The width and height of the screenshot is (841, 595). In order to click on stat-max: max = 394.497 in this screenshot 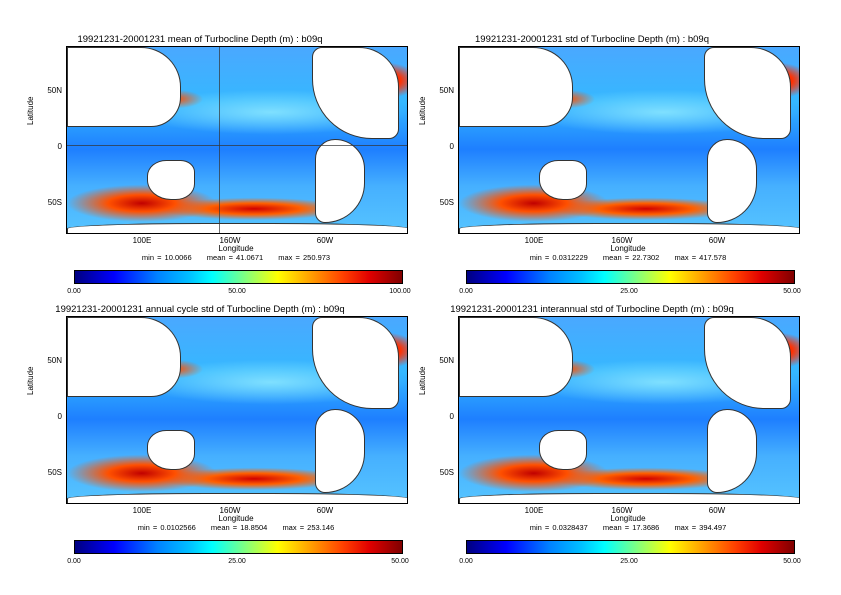, I will do `click(700, 527)`.